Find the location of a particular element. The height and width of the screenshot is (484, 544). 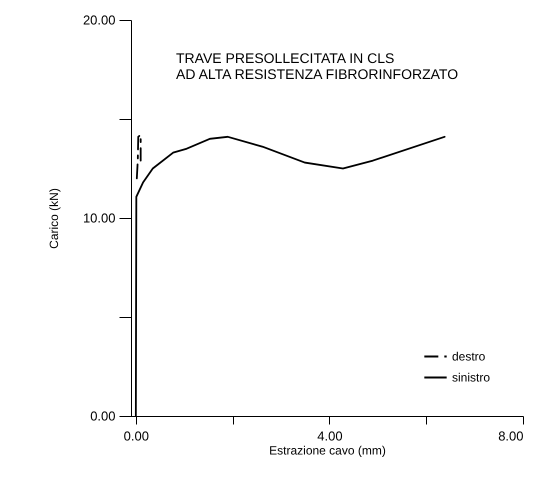

y-tick-label: 10.00 is located at coordinates (99, 218).